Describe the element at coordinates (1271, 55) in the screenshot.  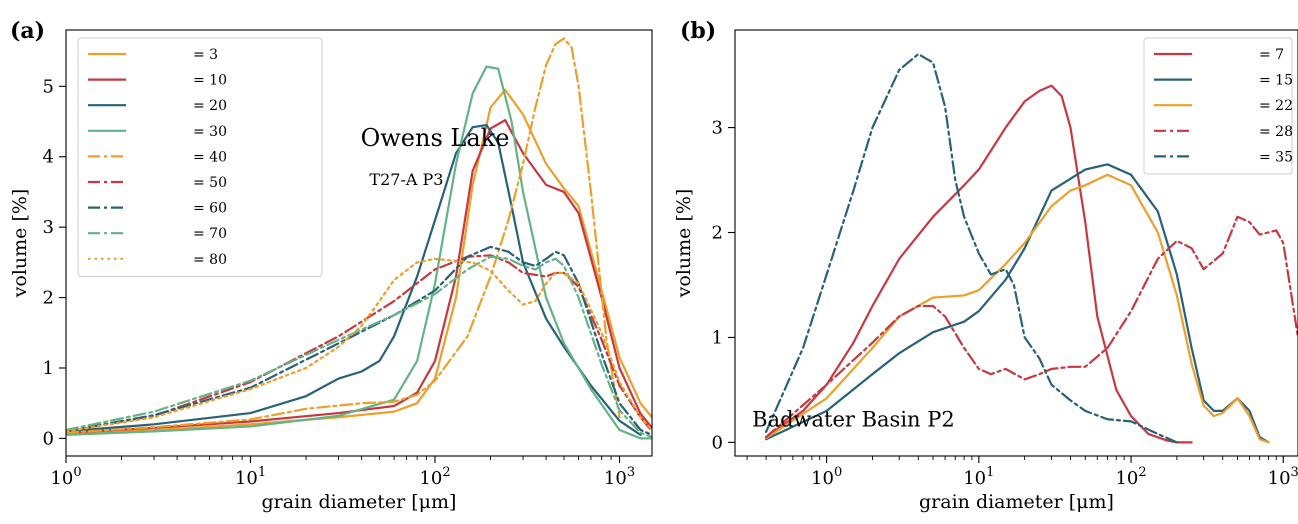
I see `legend-label: = 7` at that location.